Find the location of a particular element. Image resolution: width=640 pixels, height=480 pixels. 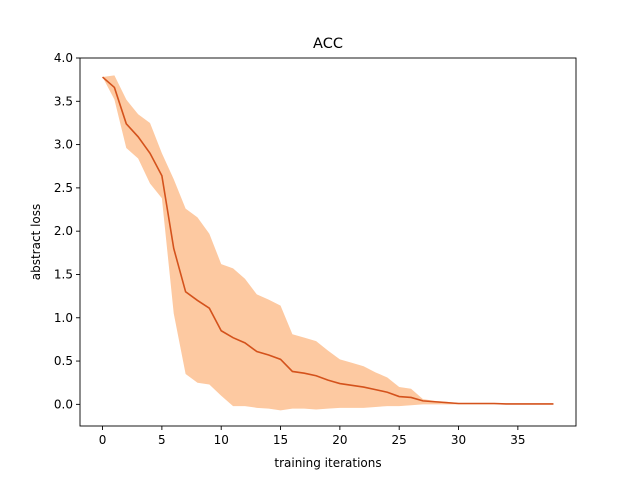

y-tick-label: 0.5 is located at coordinates (63, 361).